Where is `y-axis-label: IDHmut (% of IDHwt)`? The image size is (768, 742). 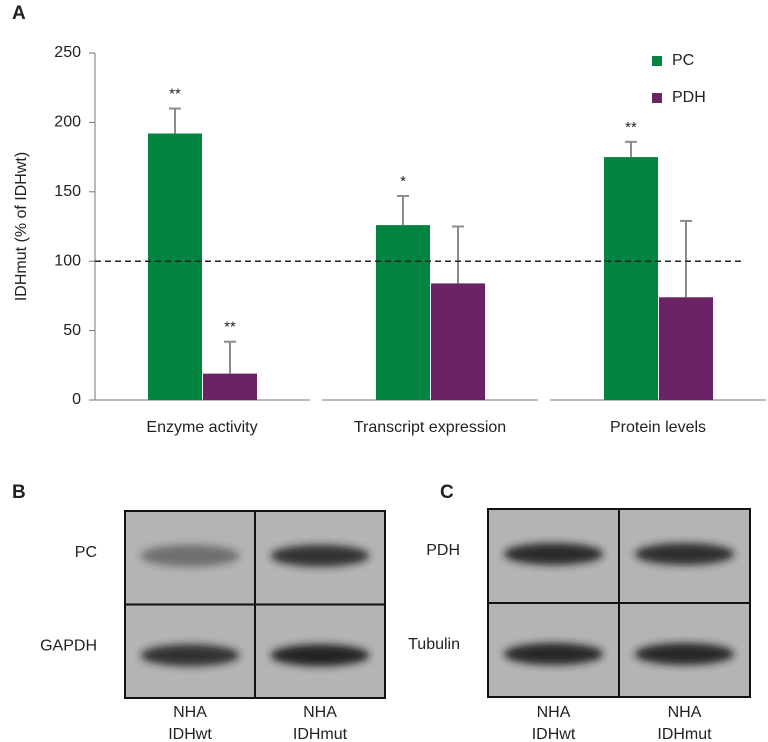
y-axis-label: IDHmut (% of IDHwt) is located at coordinates (21, 226).